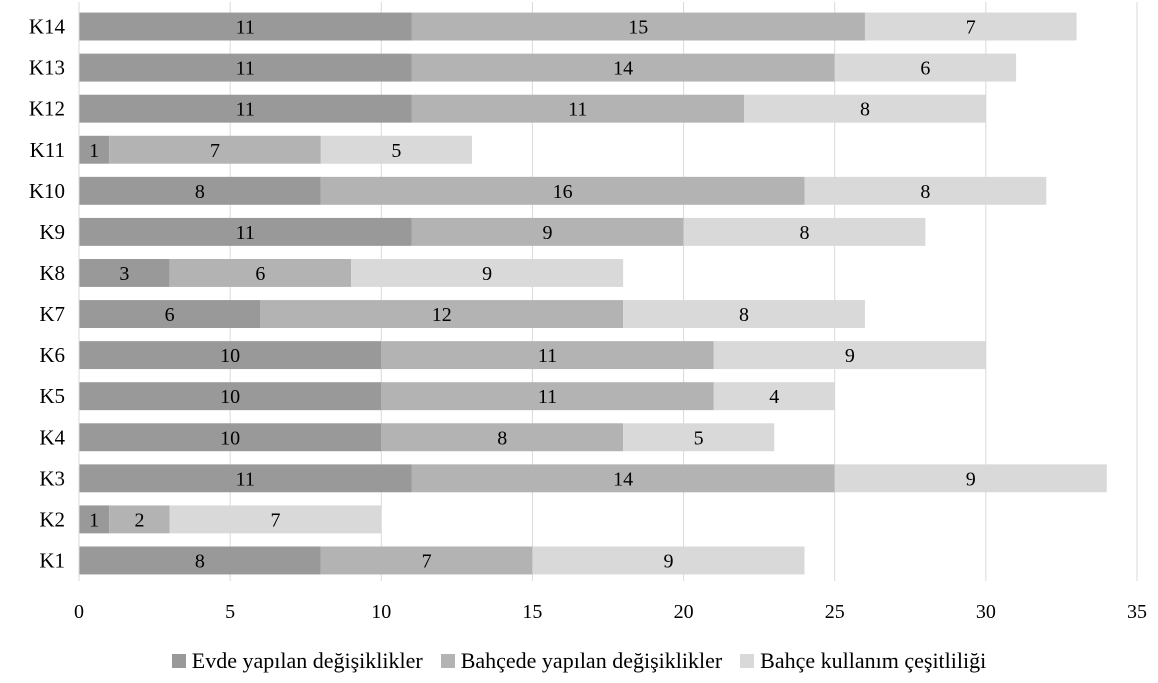 The width and height of the screenshot is (1158, 683). I want to click on data-label-K7-series-1: 12, so click(442, 315).